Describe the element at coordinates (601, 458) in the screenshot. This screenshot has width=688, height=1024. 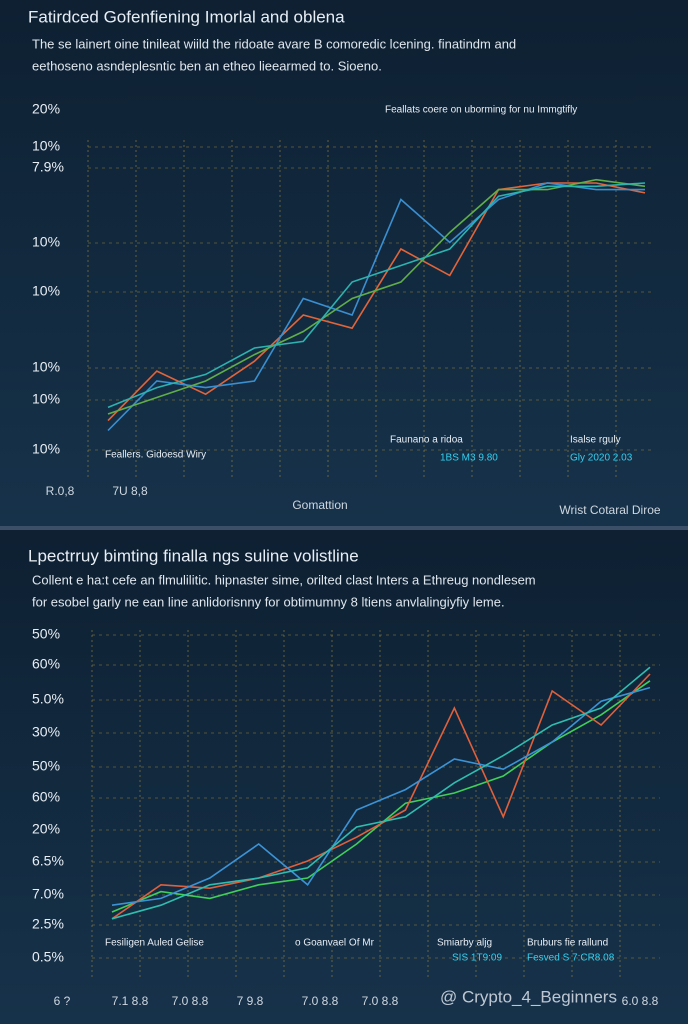
I see `annotation: Gly 2020 2.03` at that location.